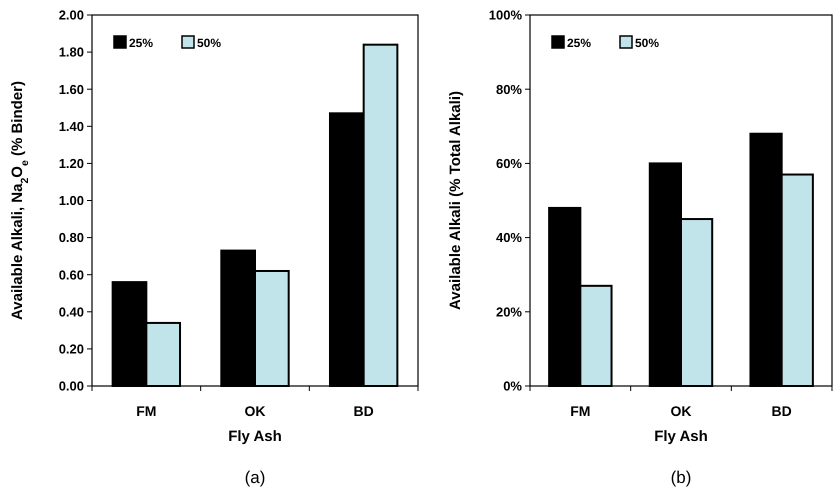 The image size is (834, 496). What do you see at coordinates (255, 477) in the screenshot?
I see `text: (a)` at bounding box center [255, 477].